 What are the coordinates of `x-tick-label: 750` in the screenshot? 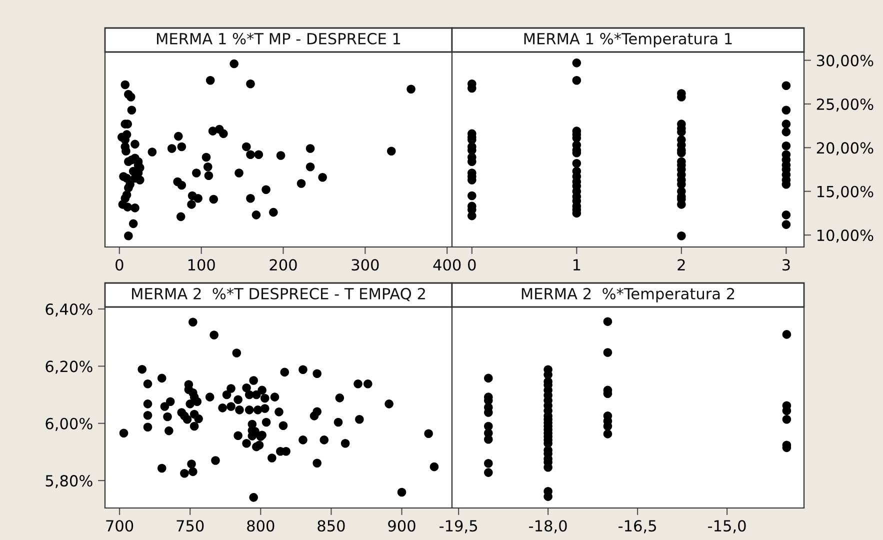 It's located at (190, 526).